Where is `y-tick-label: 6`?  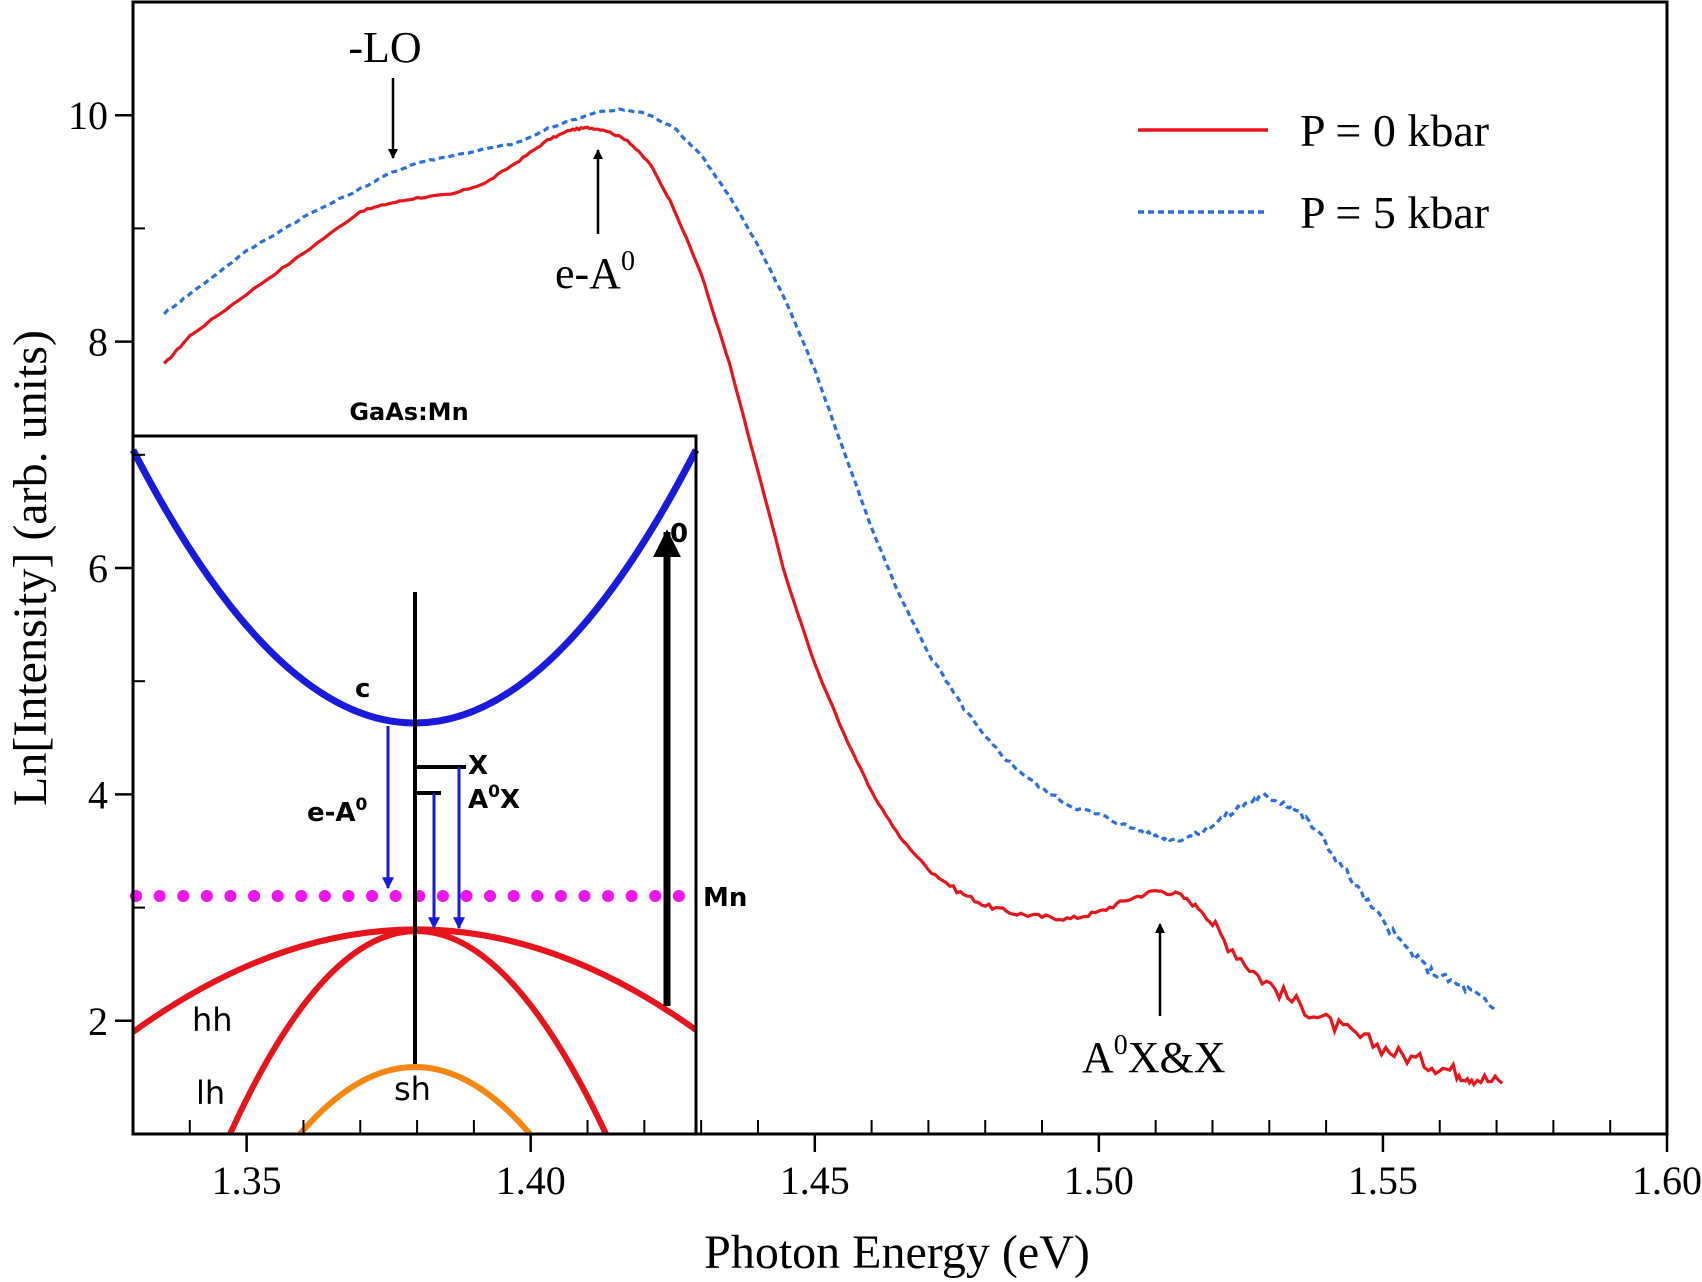
y-tick-label: 6 is located at coordinates (98, 568).